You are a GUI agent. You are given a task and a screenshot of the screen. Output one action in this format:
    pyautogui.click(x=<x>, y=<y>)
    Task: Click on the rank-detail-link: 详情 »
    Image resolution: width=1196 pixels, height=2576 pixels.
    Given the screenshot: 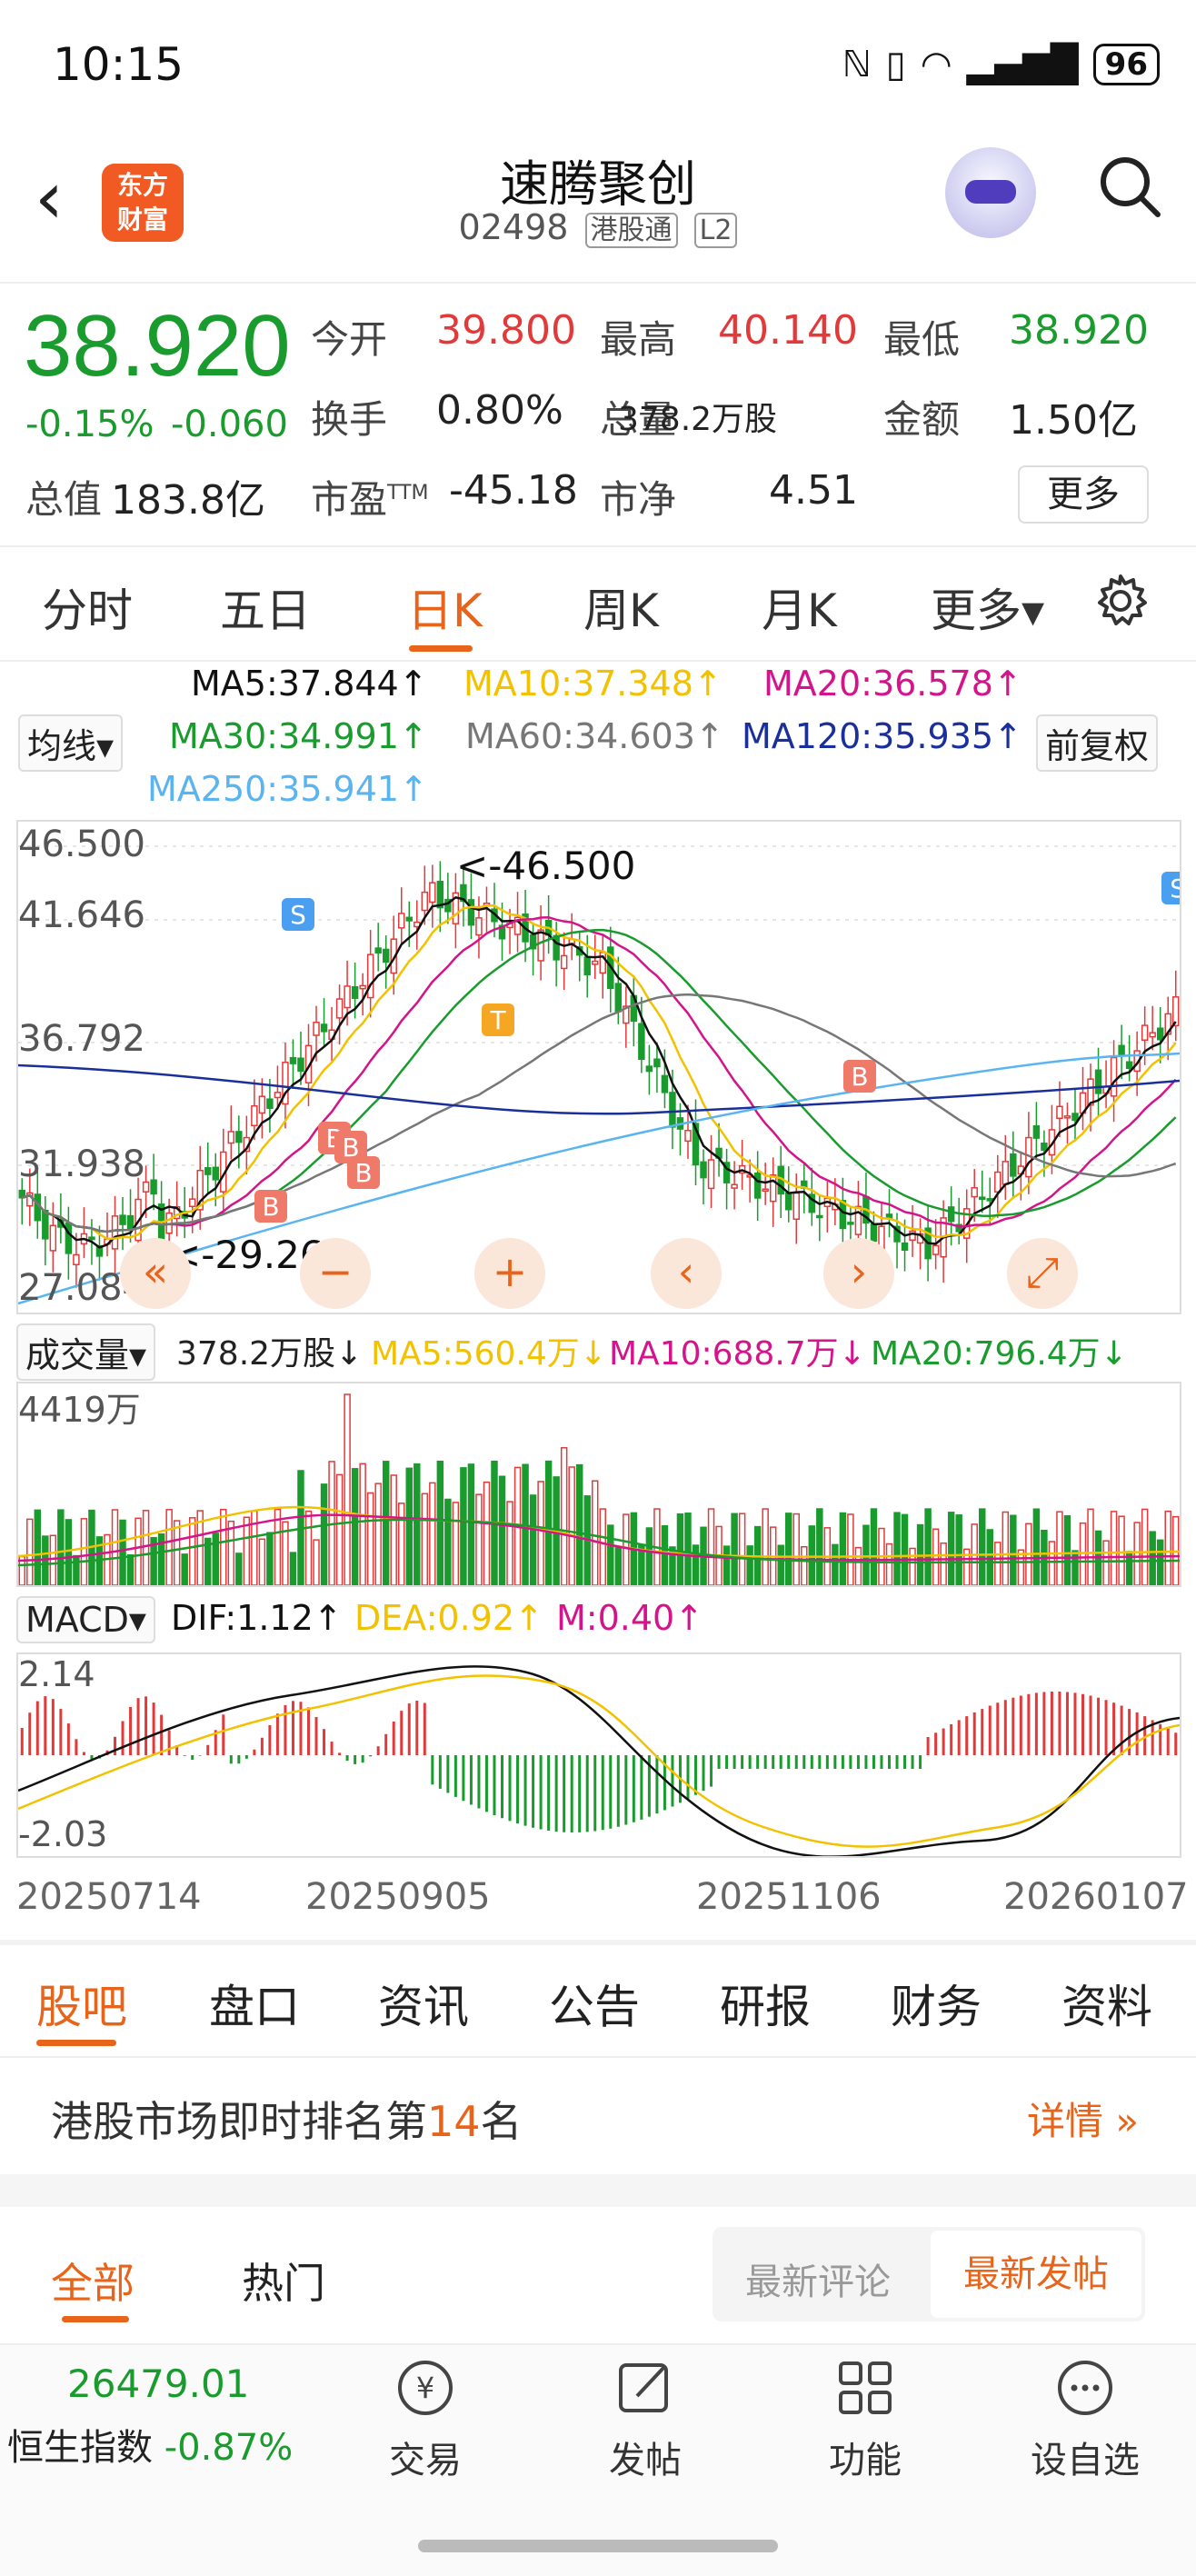 What is the action you would take?
    pyautogui.click(x=1083, y=2121)
    